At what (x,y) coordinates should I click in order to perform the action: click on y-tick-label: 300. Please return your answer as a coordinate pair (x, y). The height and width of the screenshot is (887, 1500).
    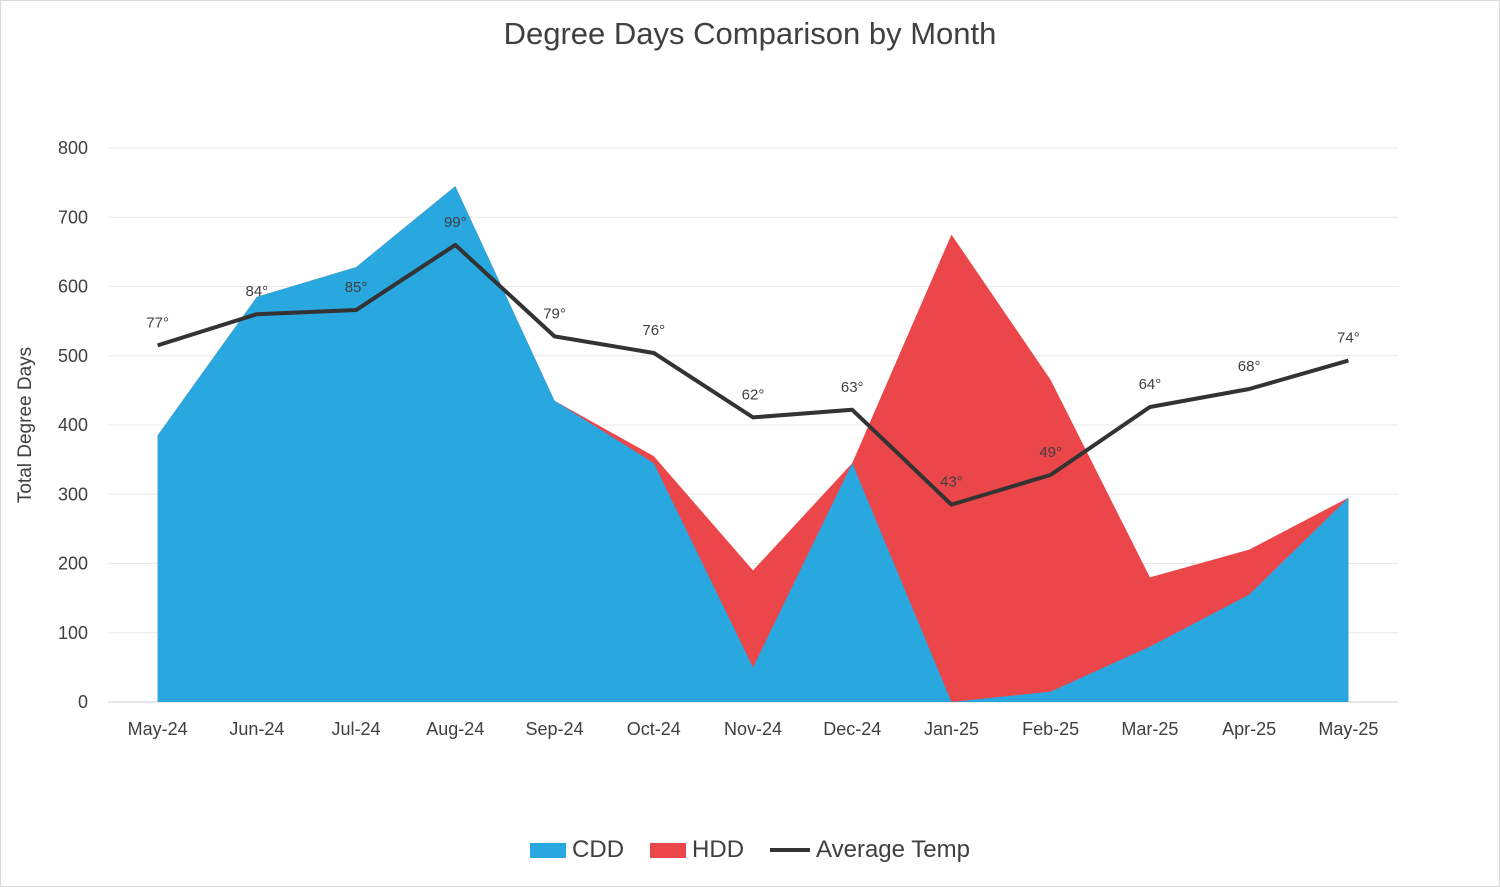
    Looking at the image, I should click on (73, 494).